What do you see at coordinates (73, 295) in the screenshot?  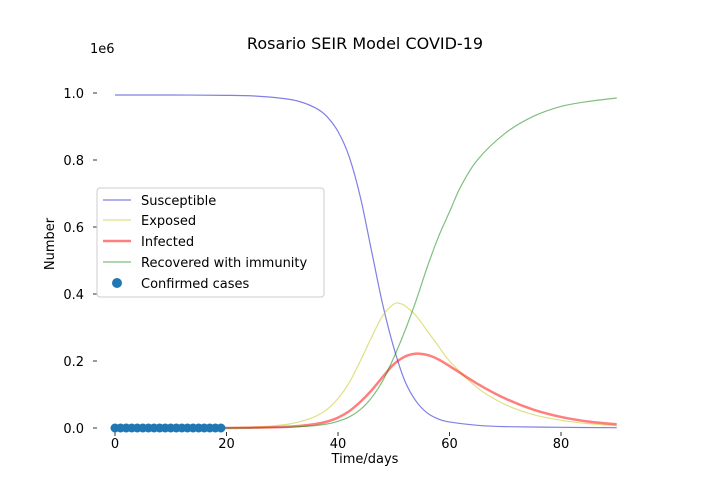 I see `y-tick-label: 0.4` at bounding box center [73, 295].